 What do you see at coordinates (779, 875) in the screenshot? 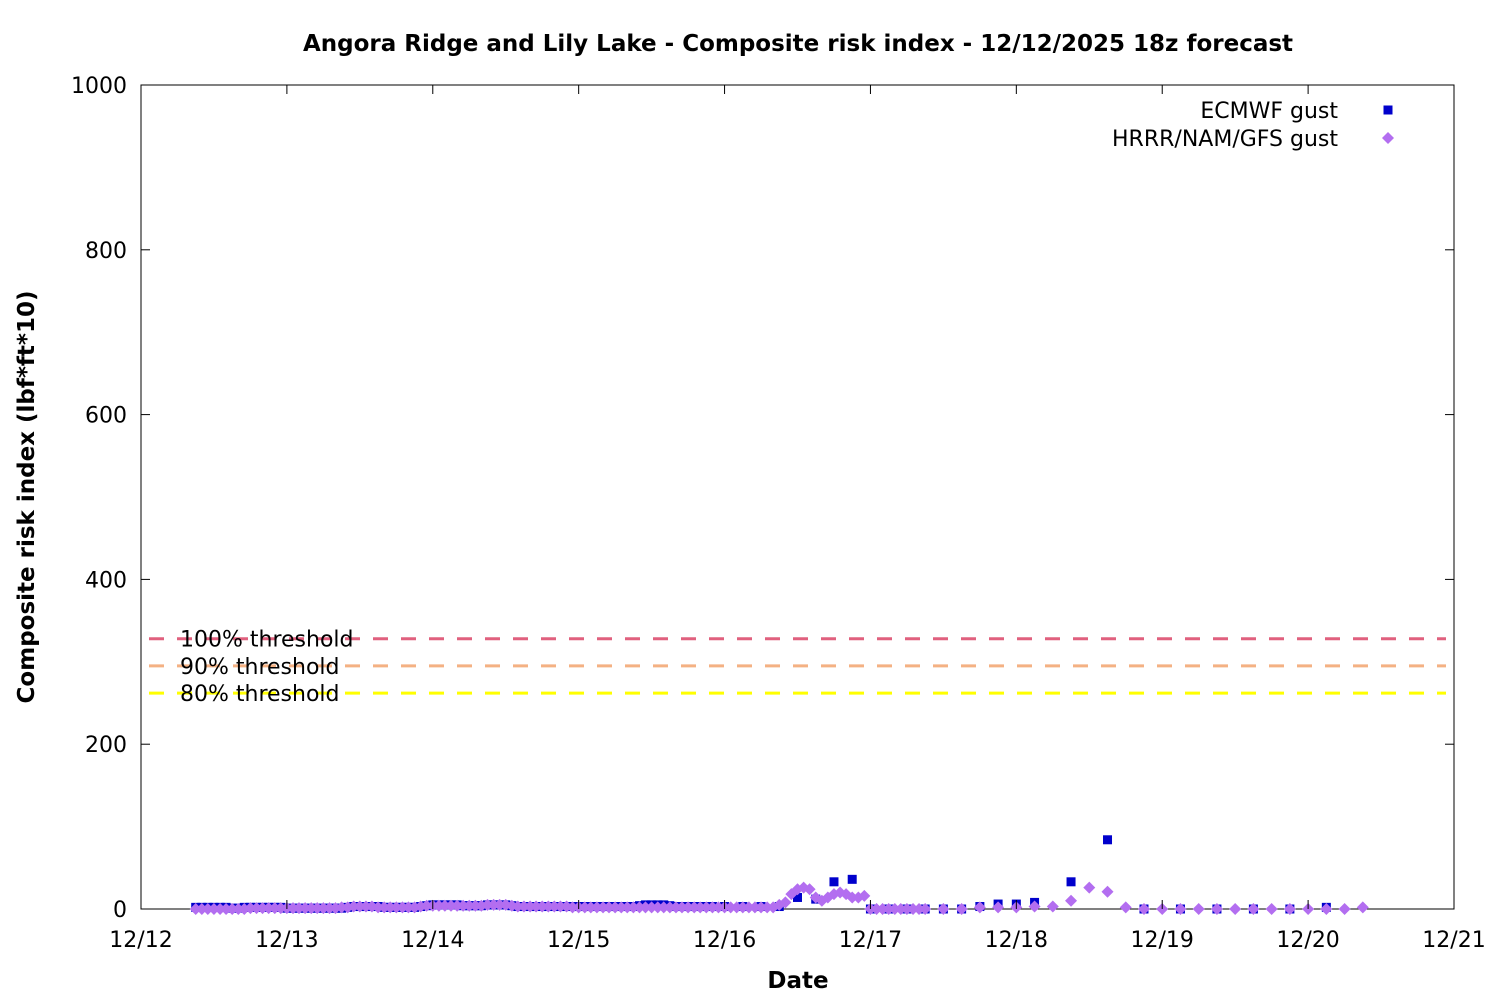
I see `series-layer` at bounding box center [779, 875].